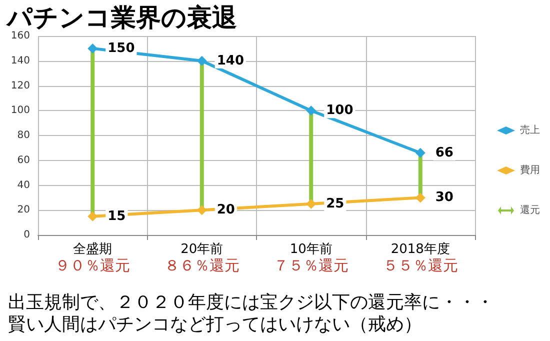 The height and width of the screenshot is (341, 550). What do you see at coordinates (92, 265) in the screenshot?
I see `text: ９０％還元` at bounding box center [92, 265].